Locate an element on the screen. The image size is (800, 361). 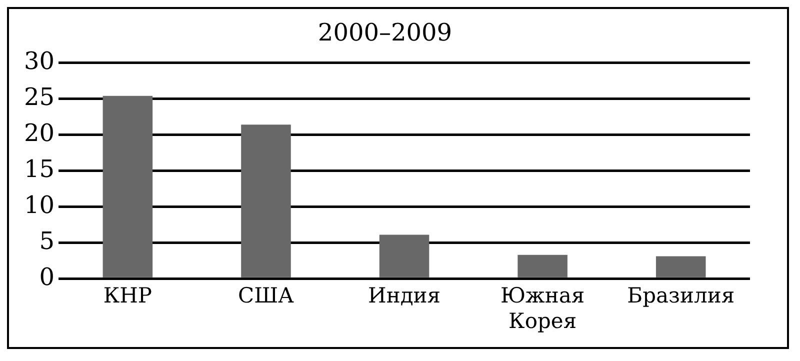
y-tick-label: 15 is located at coordinates (39, 168).